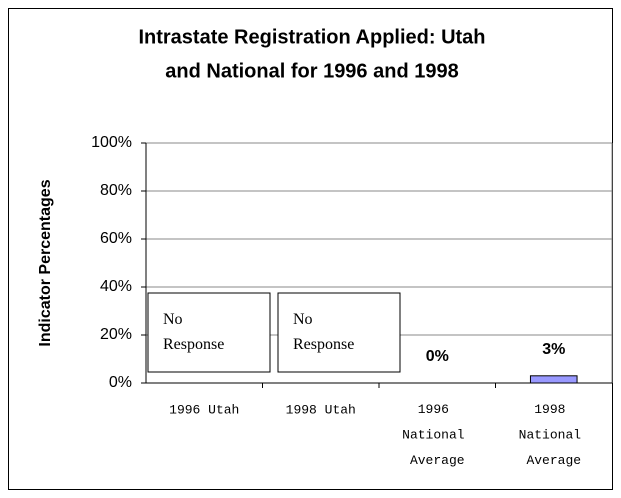  What do you see at coordinates (111, 142) in the screenshot?
I see `y-tick-label: 100%` at bounding box center [111, 142].